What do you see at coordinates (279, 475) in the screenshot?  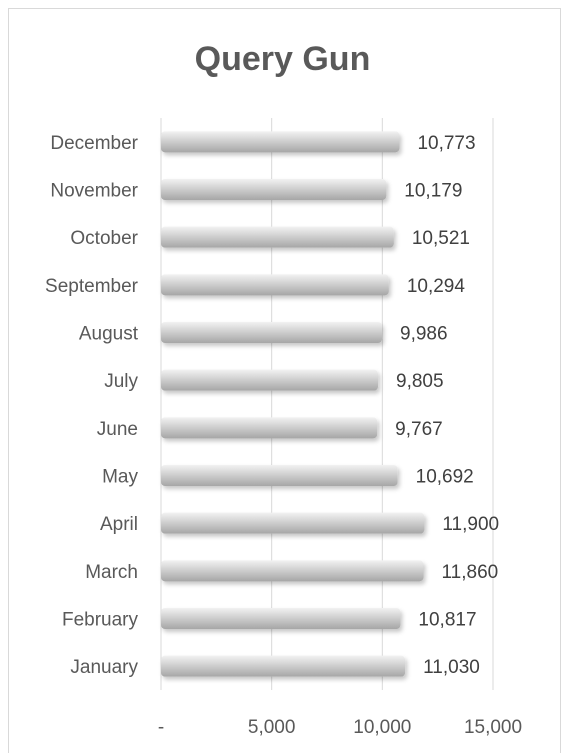 I see `bar-may` at bounding box center [279, 475].